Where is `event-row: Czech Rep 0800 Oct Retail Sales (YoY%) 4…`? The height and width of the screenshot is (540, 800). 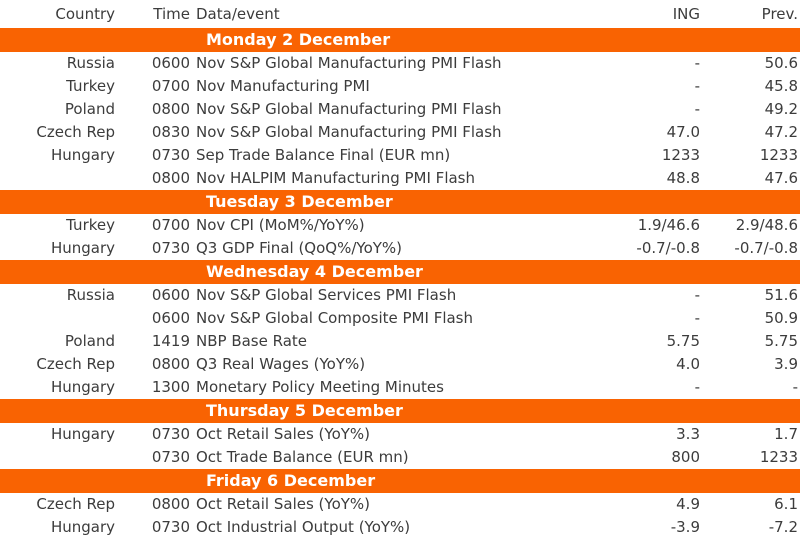 event-row: Czech Rep 0800 Oct Retail Sales (YoY%) 4… is located at coordinates (400, 504).